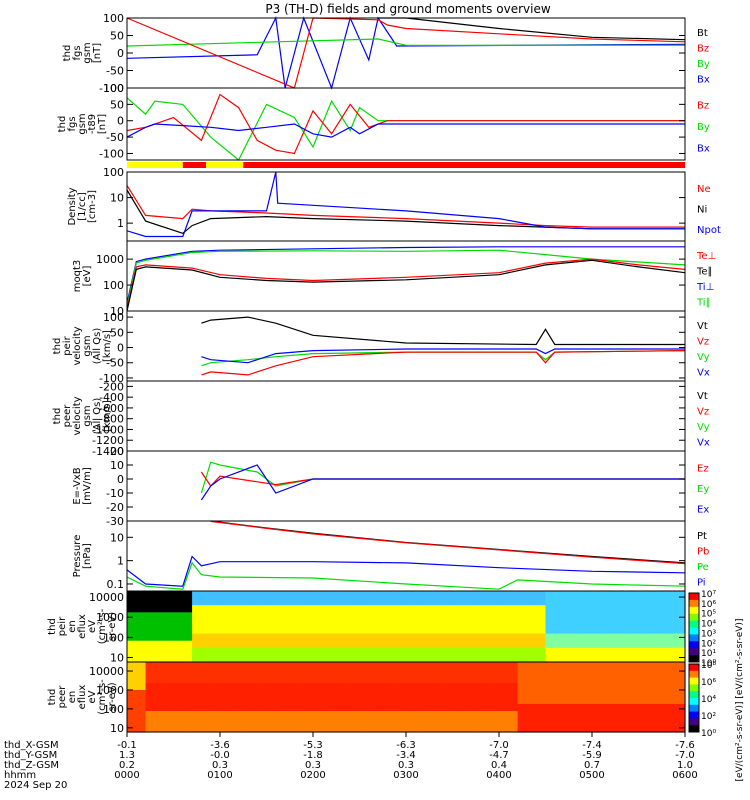  Describe the element at coordinates (405, 206) in the screenshot. I see `series-line-red` at that location.